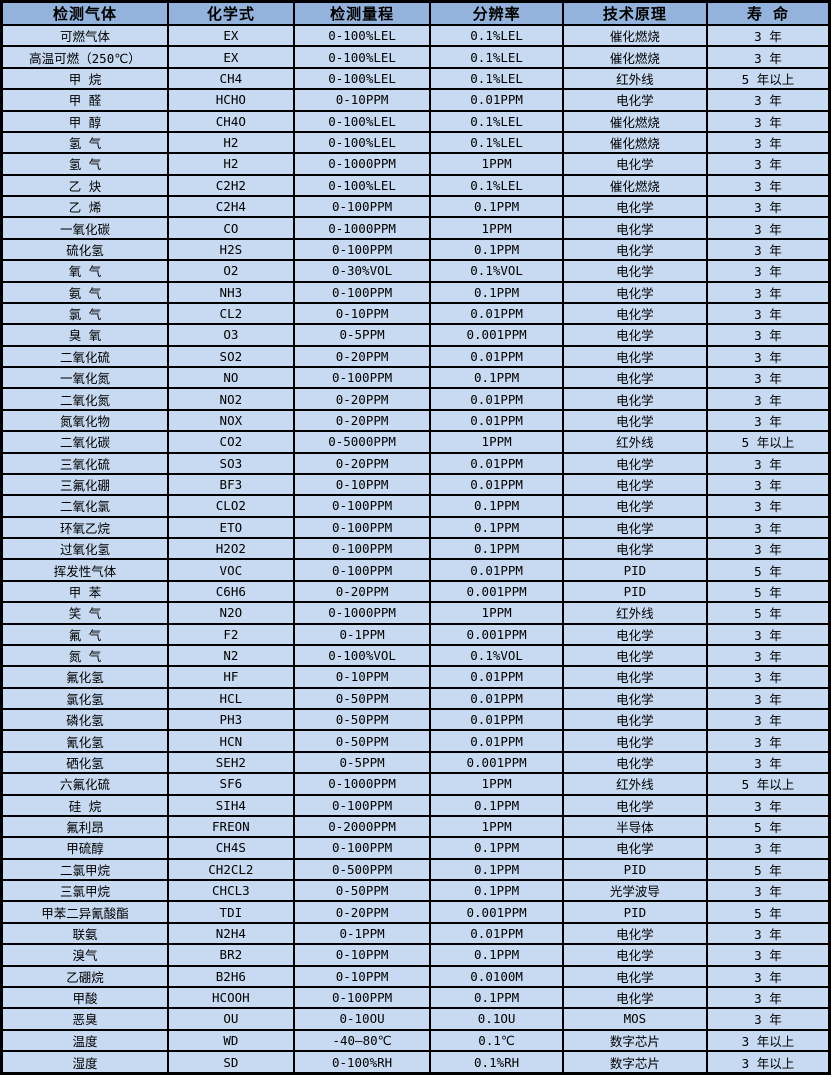  Describe the element at coordinates (415, 463) in the screenshot. I see `table-row: 三氧化硫 SO3 0-20PPM 0.01PPM 电化学 3 年` at that location.